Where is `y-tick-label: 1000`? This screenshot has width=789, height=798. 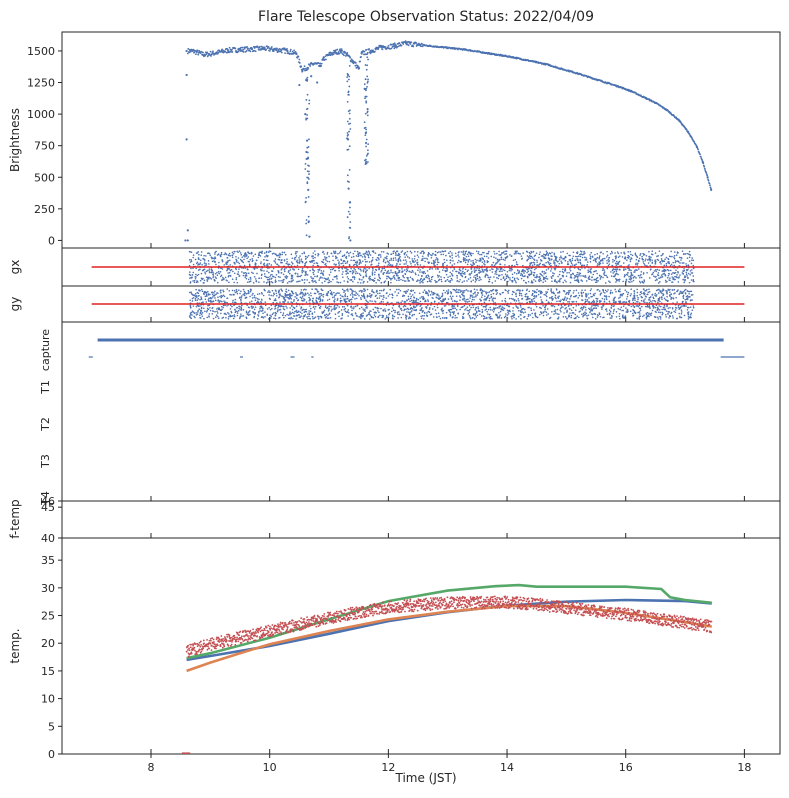
y-tick-label: 1000 is located at coordinates (41, 114).